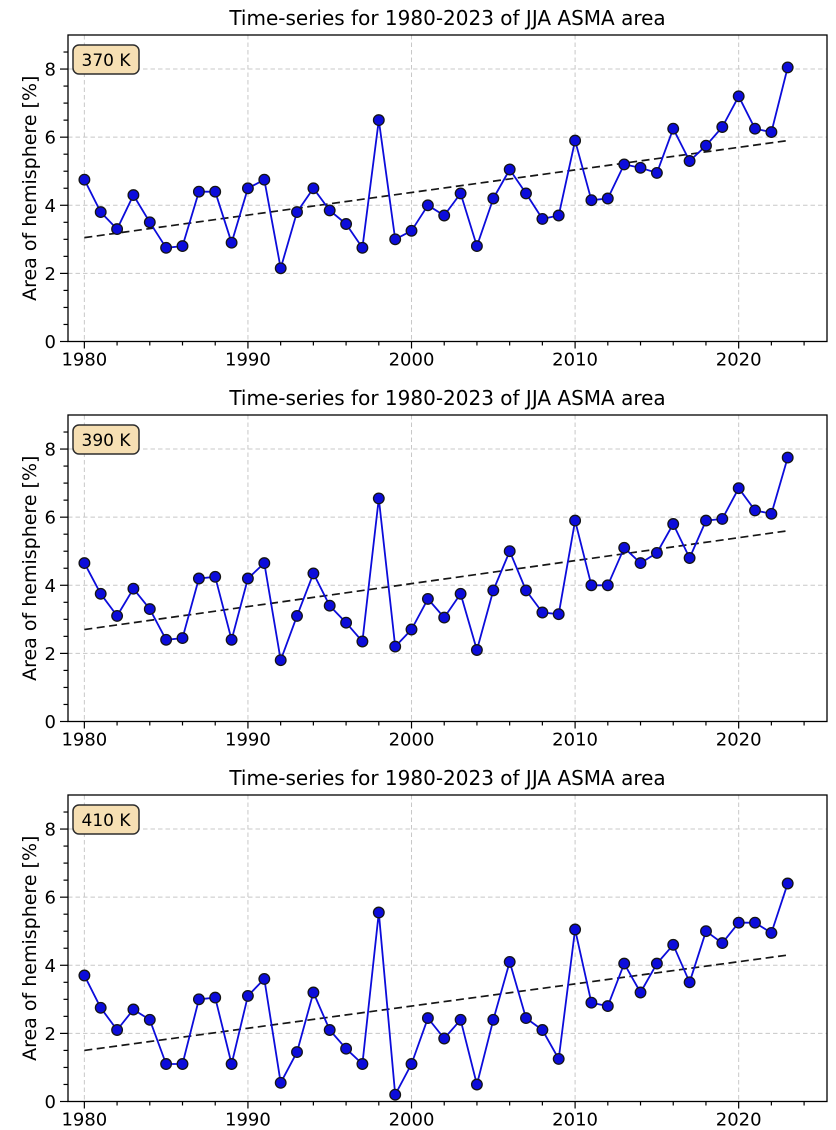 This screenshot has width=836, height=1130. Describe the element at coordinates (329, 1030) in the screenshot. I see `data-point-1995` at that location.